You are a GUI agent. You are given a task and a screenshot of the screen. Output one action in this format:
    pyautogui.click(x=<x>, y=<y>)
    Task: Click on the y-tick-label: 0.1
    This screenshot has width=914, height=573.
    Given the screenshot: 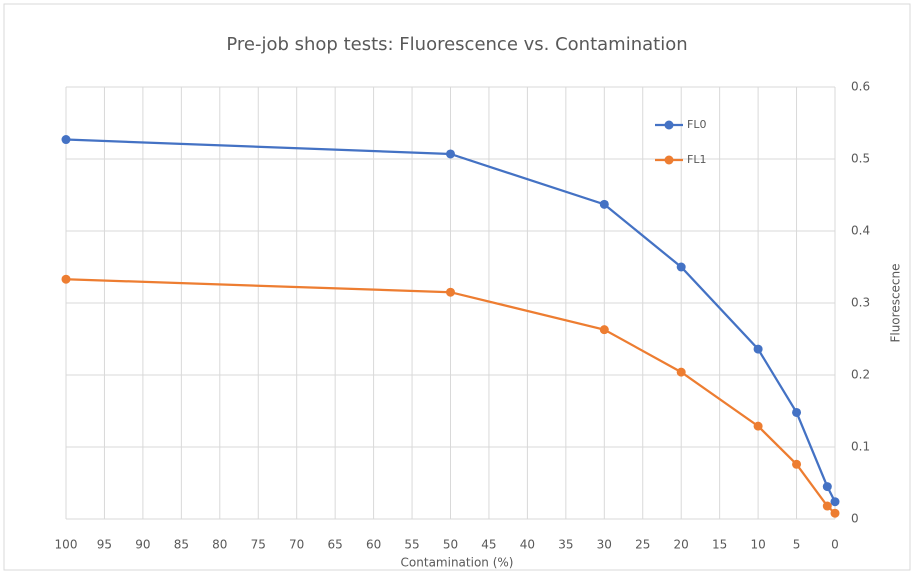 What is the action you would take?
    pyautogui.click(x=860, y=447)
    